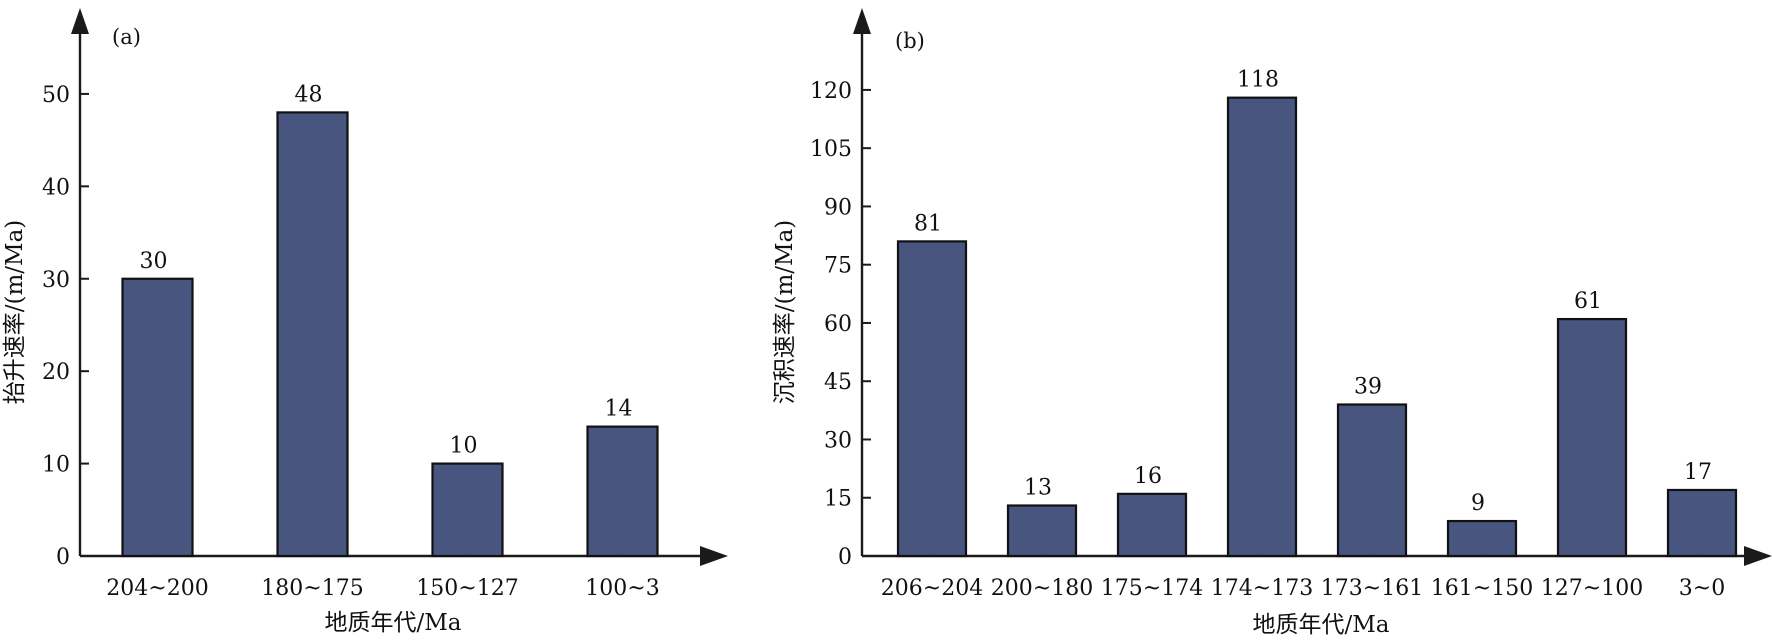 The height and width of the screenshot is (641, 1772). Describe the element at coordinates (126, 37) in the screenshot. I see `panel-label: (a)` at that location.